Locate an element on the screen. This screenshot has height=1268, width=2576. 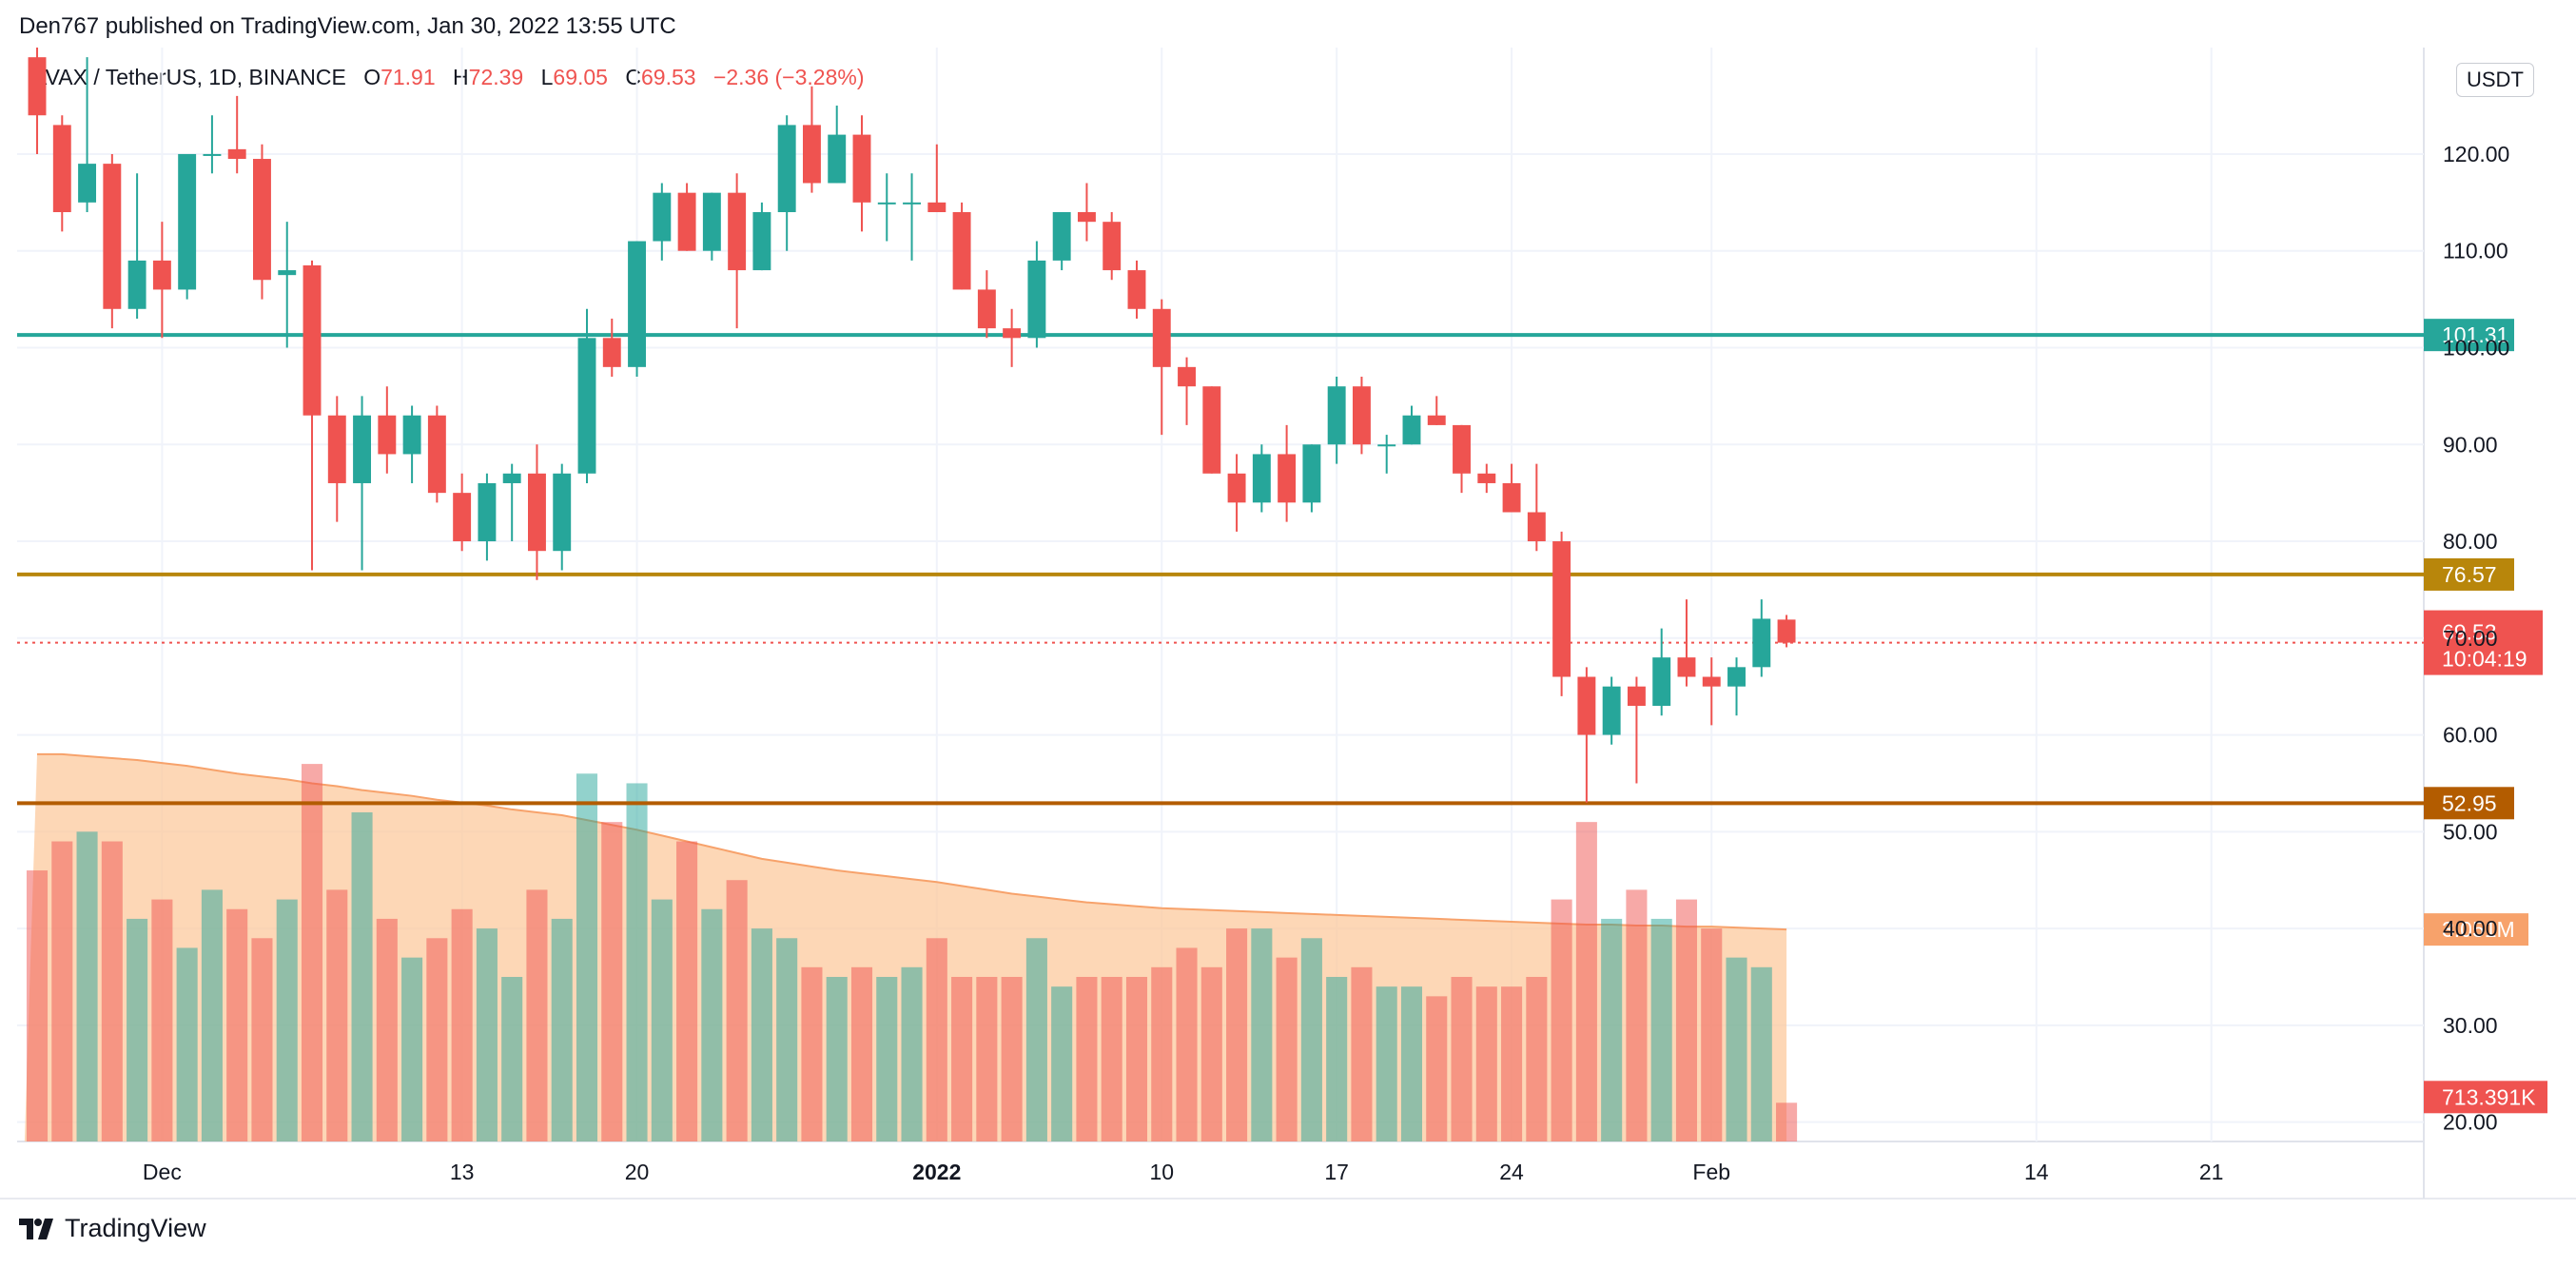
price-tick-label: 30.00 is located at coordinates (2470, 1025).